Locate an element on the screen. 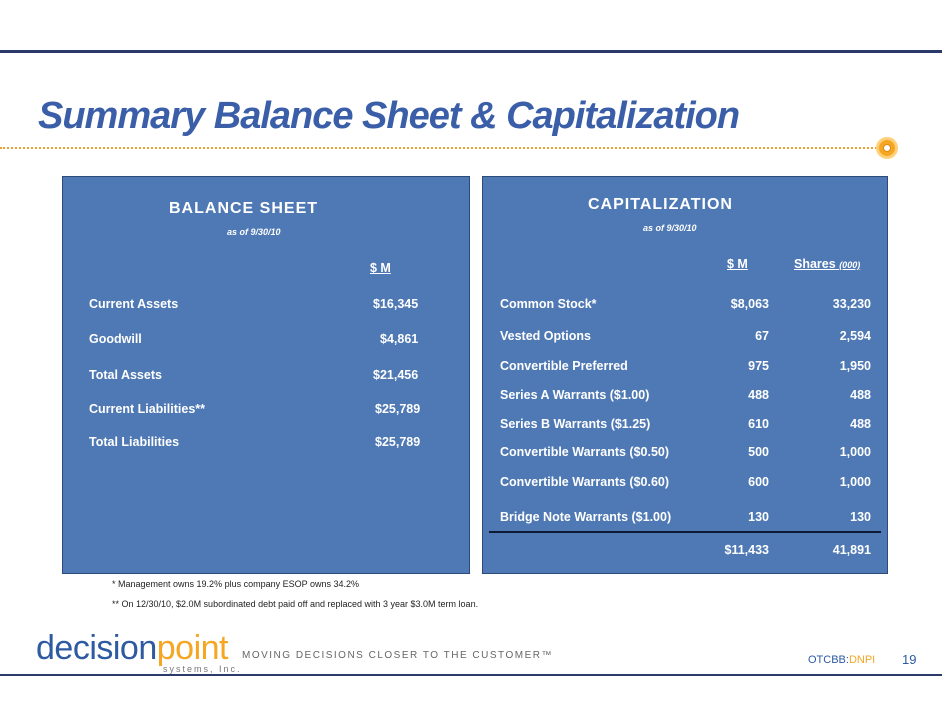  cap-total-shares: 41,891 is located at coordinates (851, 550).